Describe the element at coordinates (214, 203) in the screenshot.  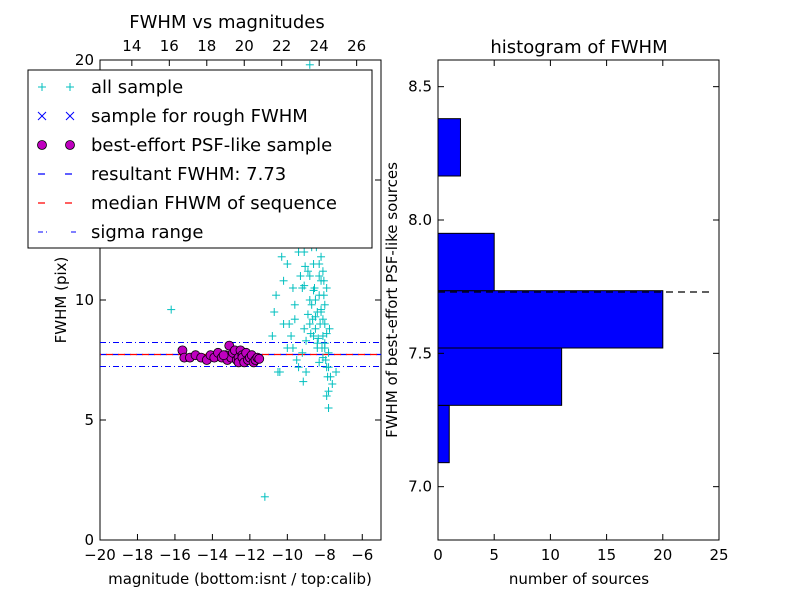
I see `legend-label-median: median FHWM of sequence` at that location.